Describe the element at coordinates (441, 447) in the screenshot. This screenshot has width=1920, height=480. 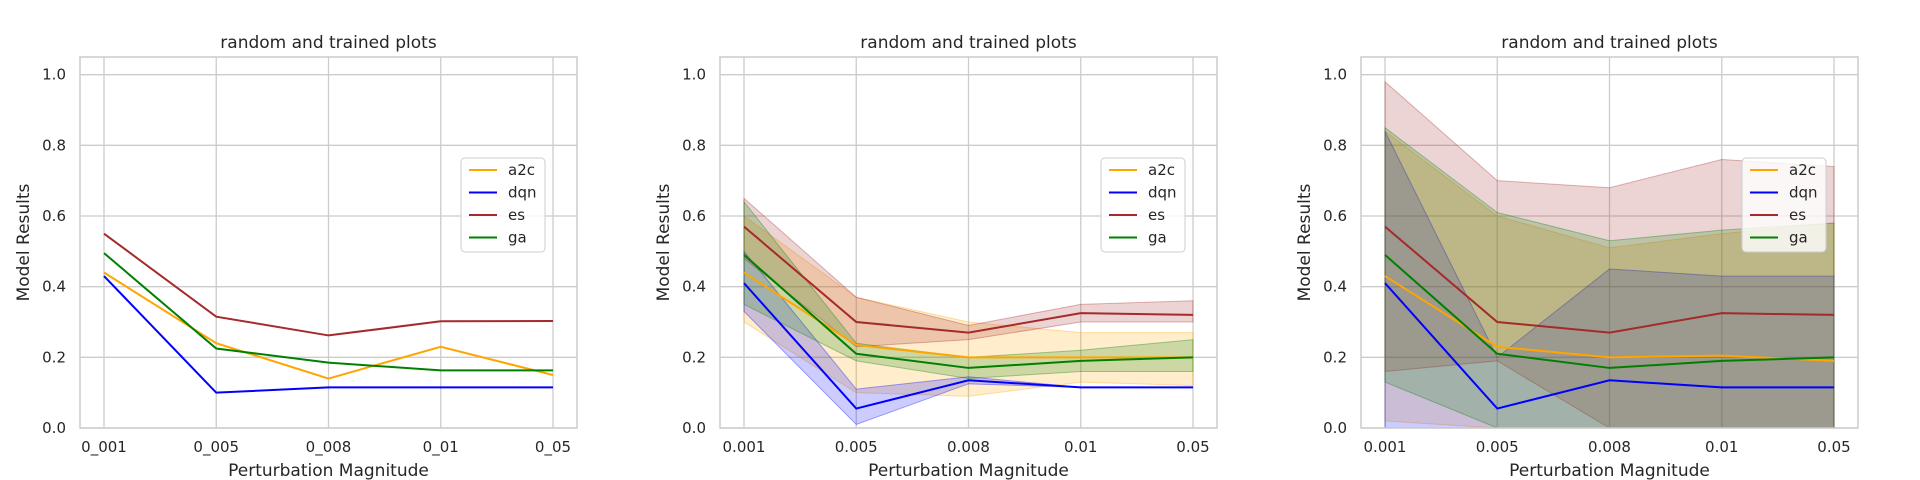
I see `x-tick-label: 0_01` at that location.